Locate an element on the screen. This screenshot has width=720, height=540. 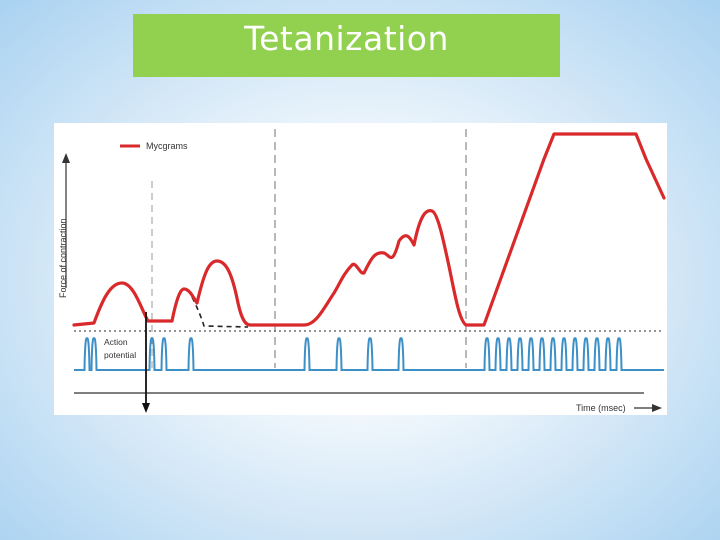
stimulus-arrow-icon is located at coordinates (146, 408).